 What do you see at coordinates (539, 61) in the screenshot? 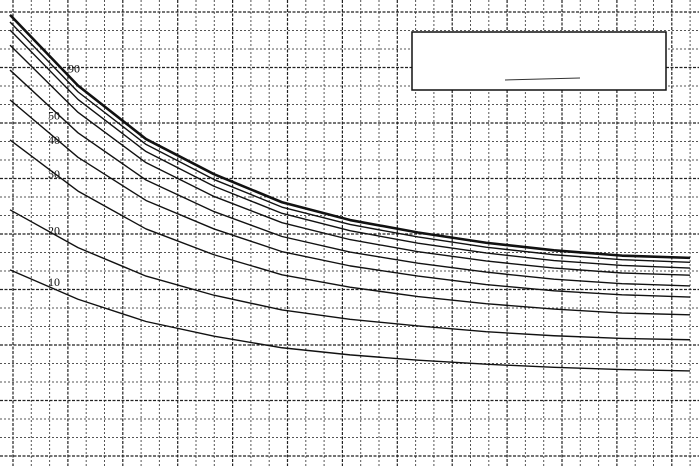
I see `legend-box` at bounding box center [539, 61].